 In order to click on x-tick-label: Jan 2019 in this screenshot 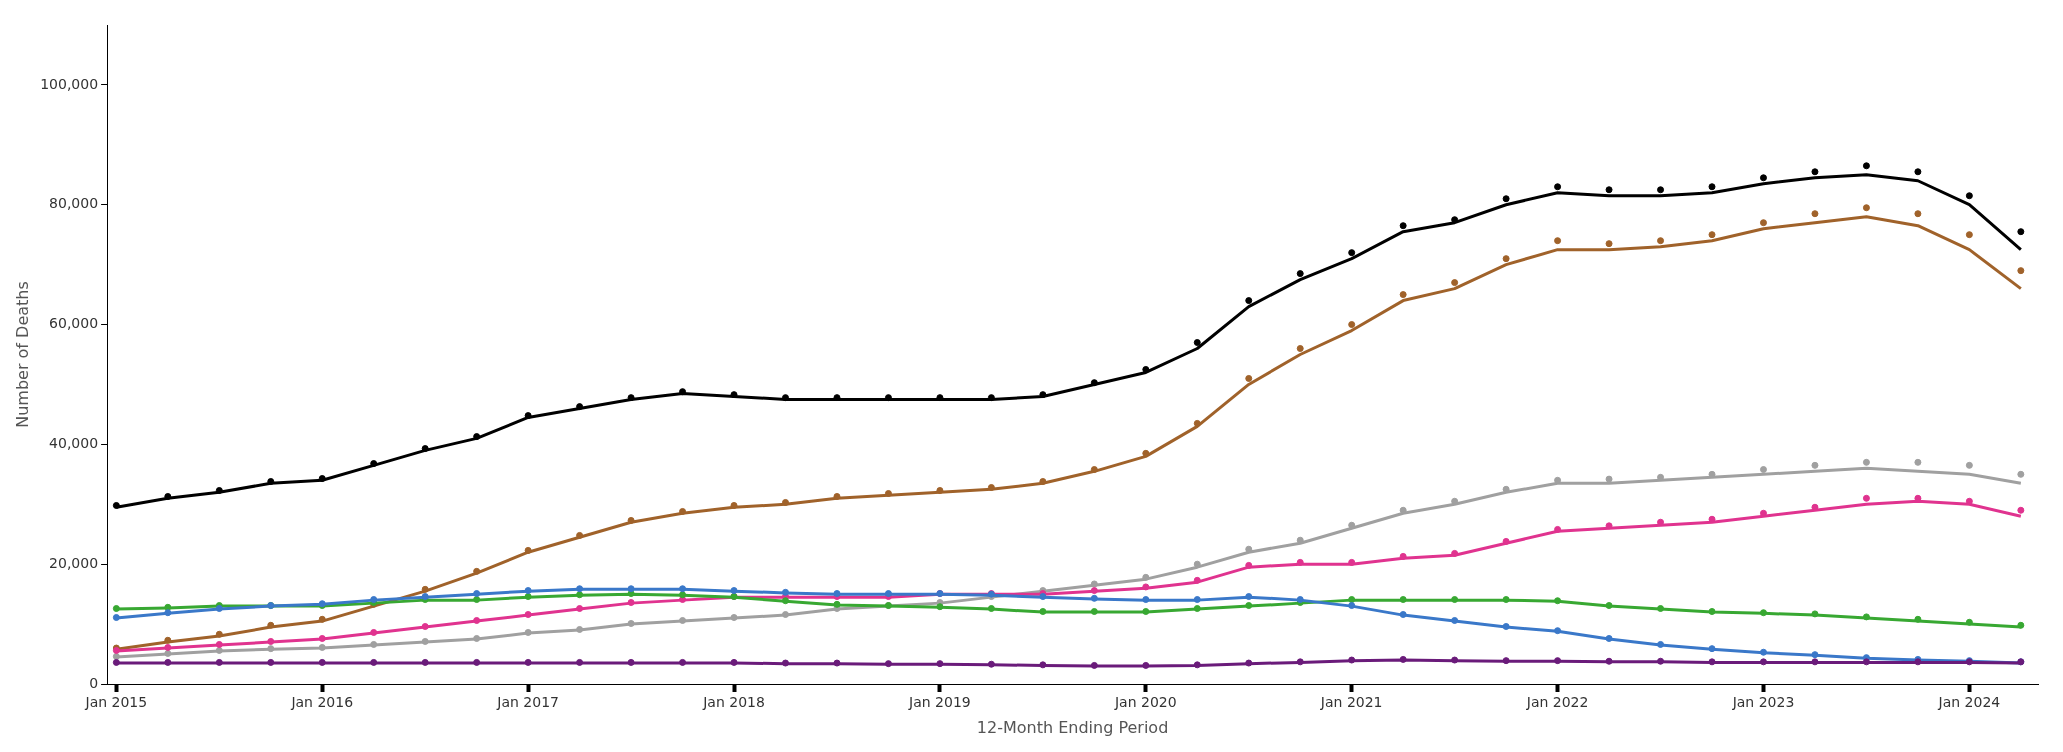, I will do `click(939, 702)`.